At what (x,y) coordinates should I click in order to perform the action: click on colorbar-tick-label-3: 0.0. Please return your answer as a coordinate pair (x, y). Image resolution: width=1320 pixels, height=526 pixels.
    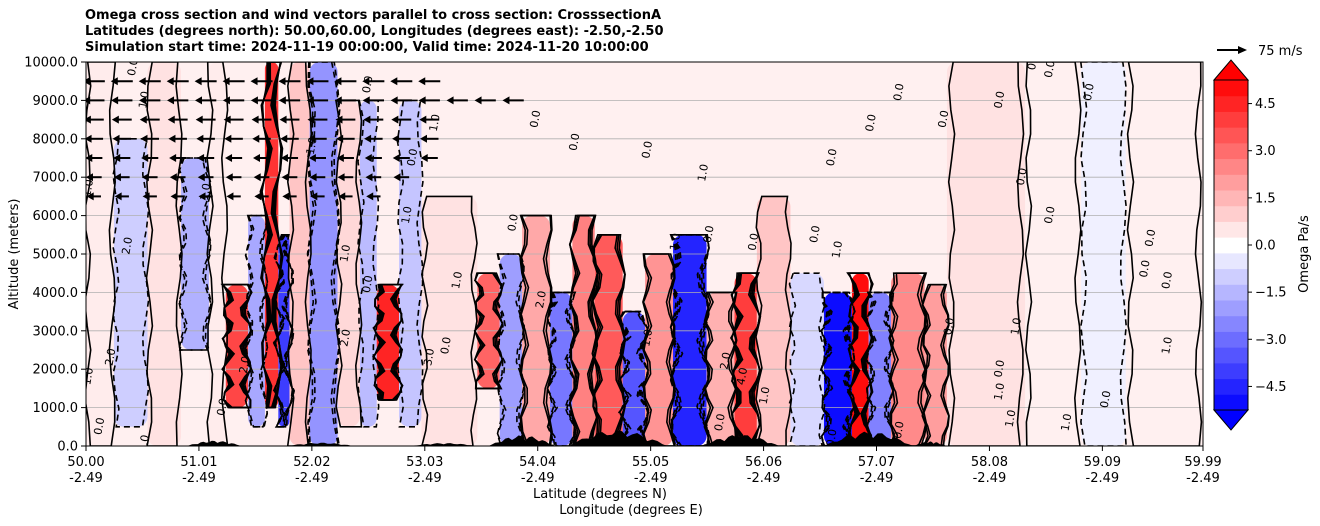
    Looking at the image, I should click on (1265, 246).